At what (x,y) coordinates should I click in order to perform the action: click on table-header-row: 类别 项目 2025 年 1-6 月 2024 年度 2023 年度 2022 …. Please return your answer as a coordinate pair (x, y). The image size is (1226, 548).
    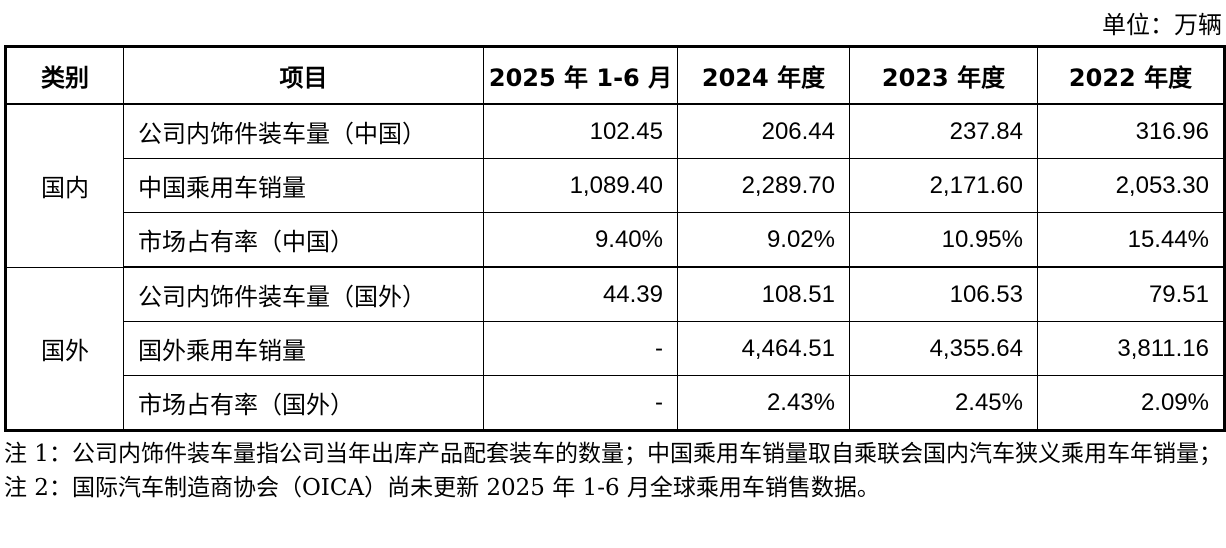
    Looking at the image, I should click on (615, 75).